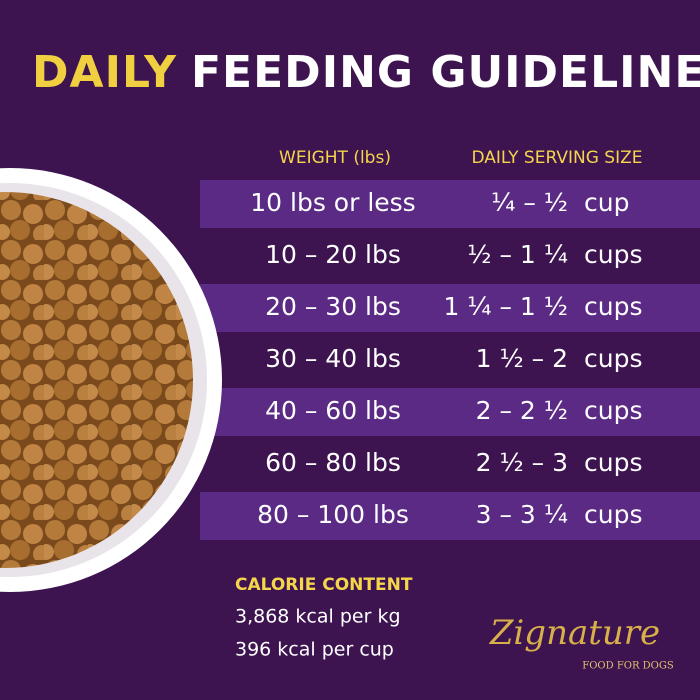  Describe the element at coordinates (104, 72) in the screenshot. I see `title-accent: DAILY` at that location.